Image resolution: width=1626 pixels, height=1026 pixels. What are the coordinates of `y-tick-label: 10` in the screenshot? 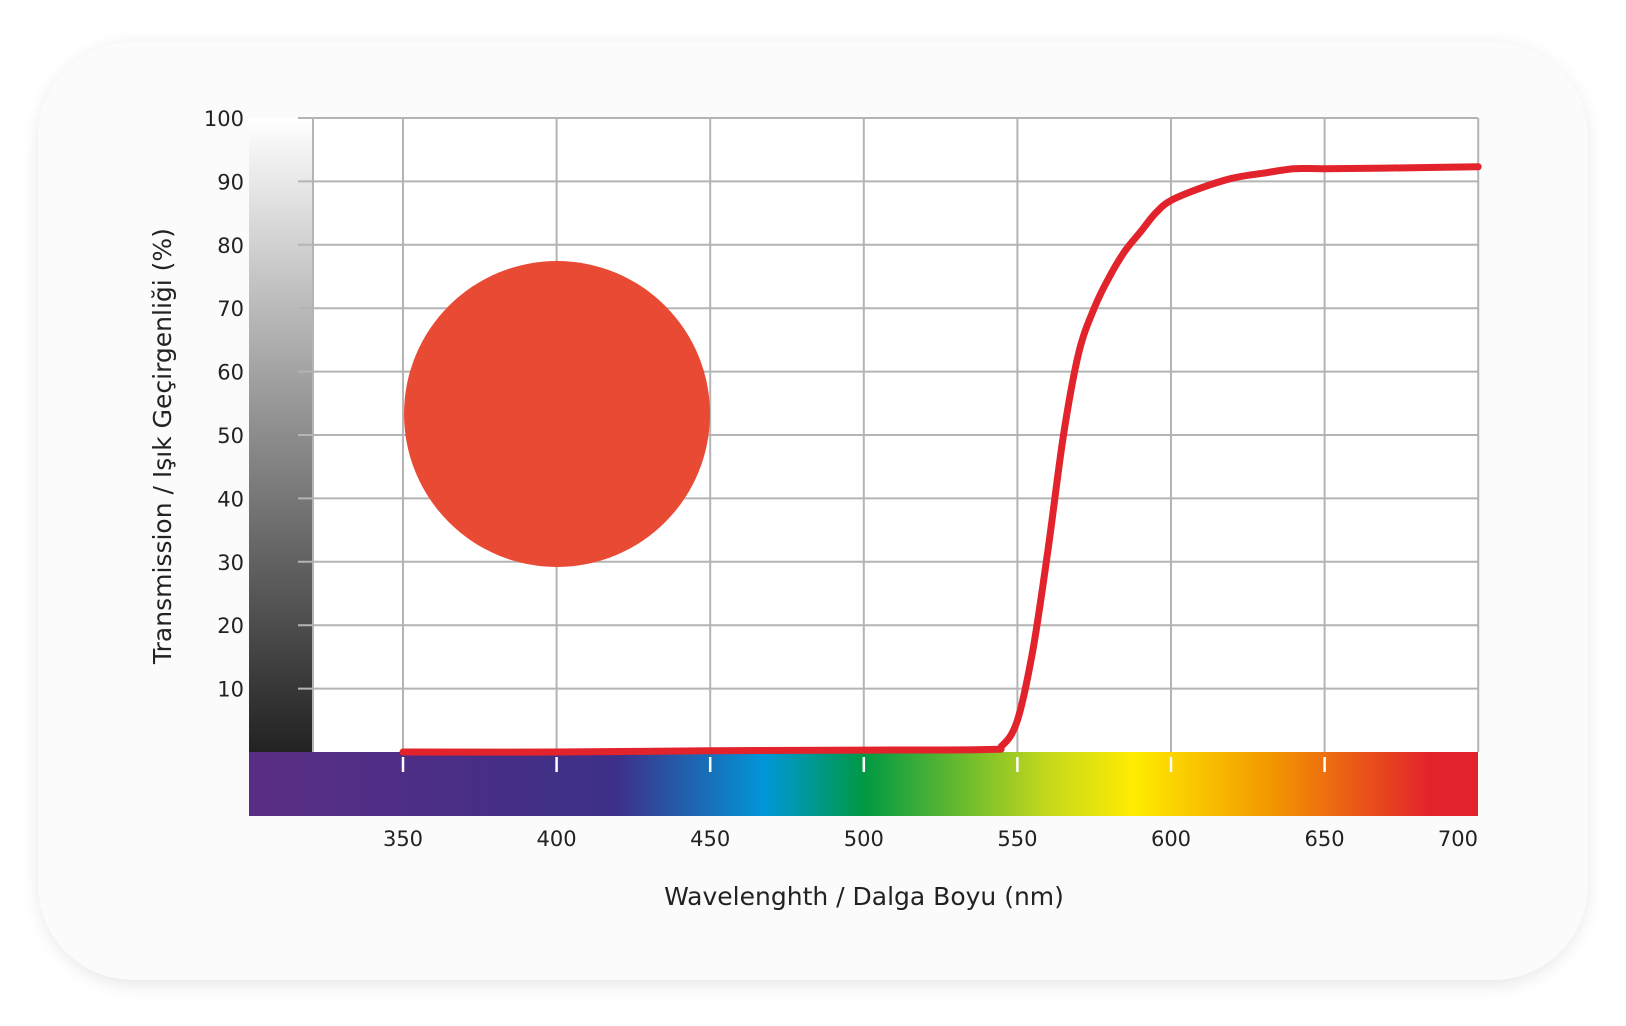 It's located at (230, 690).